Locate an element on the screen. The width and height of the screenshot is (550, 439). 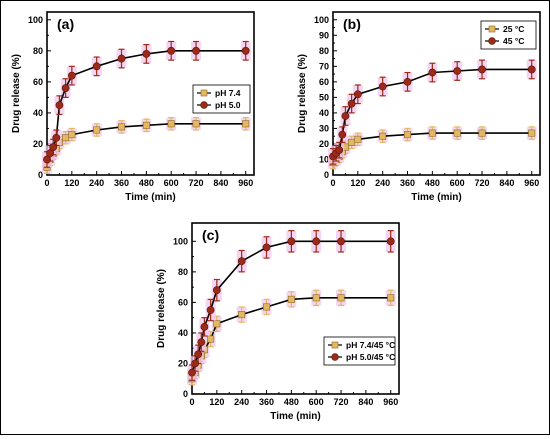
legend-label: pH 7.4/45 °C is located at coordinates (370, 345).